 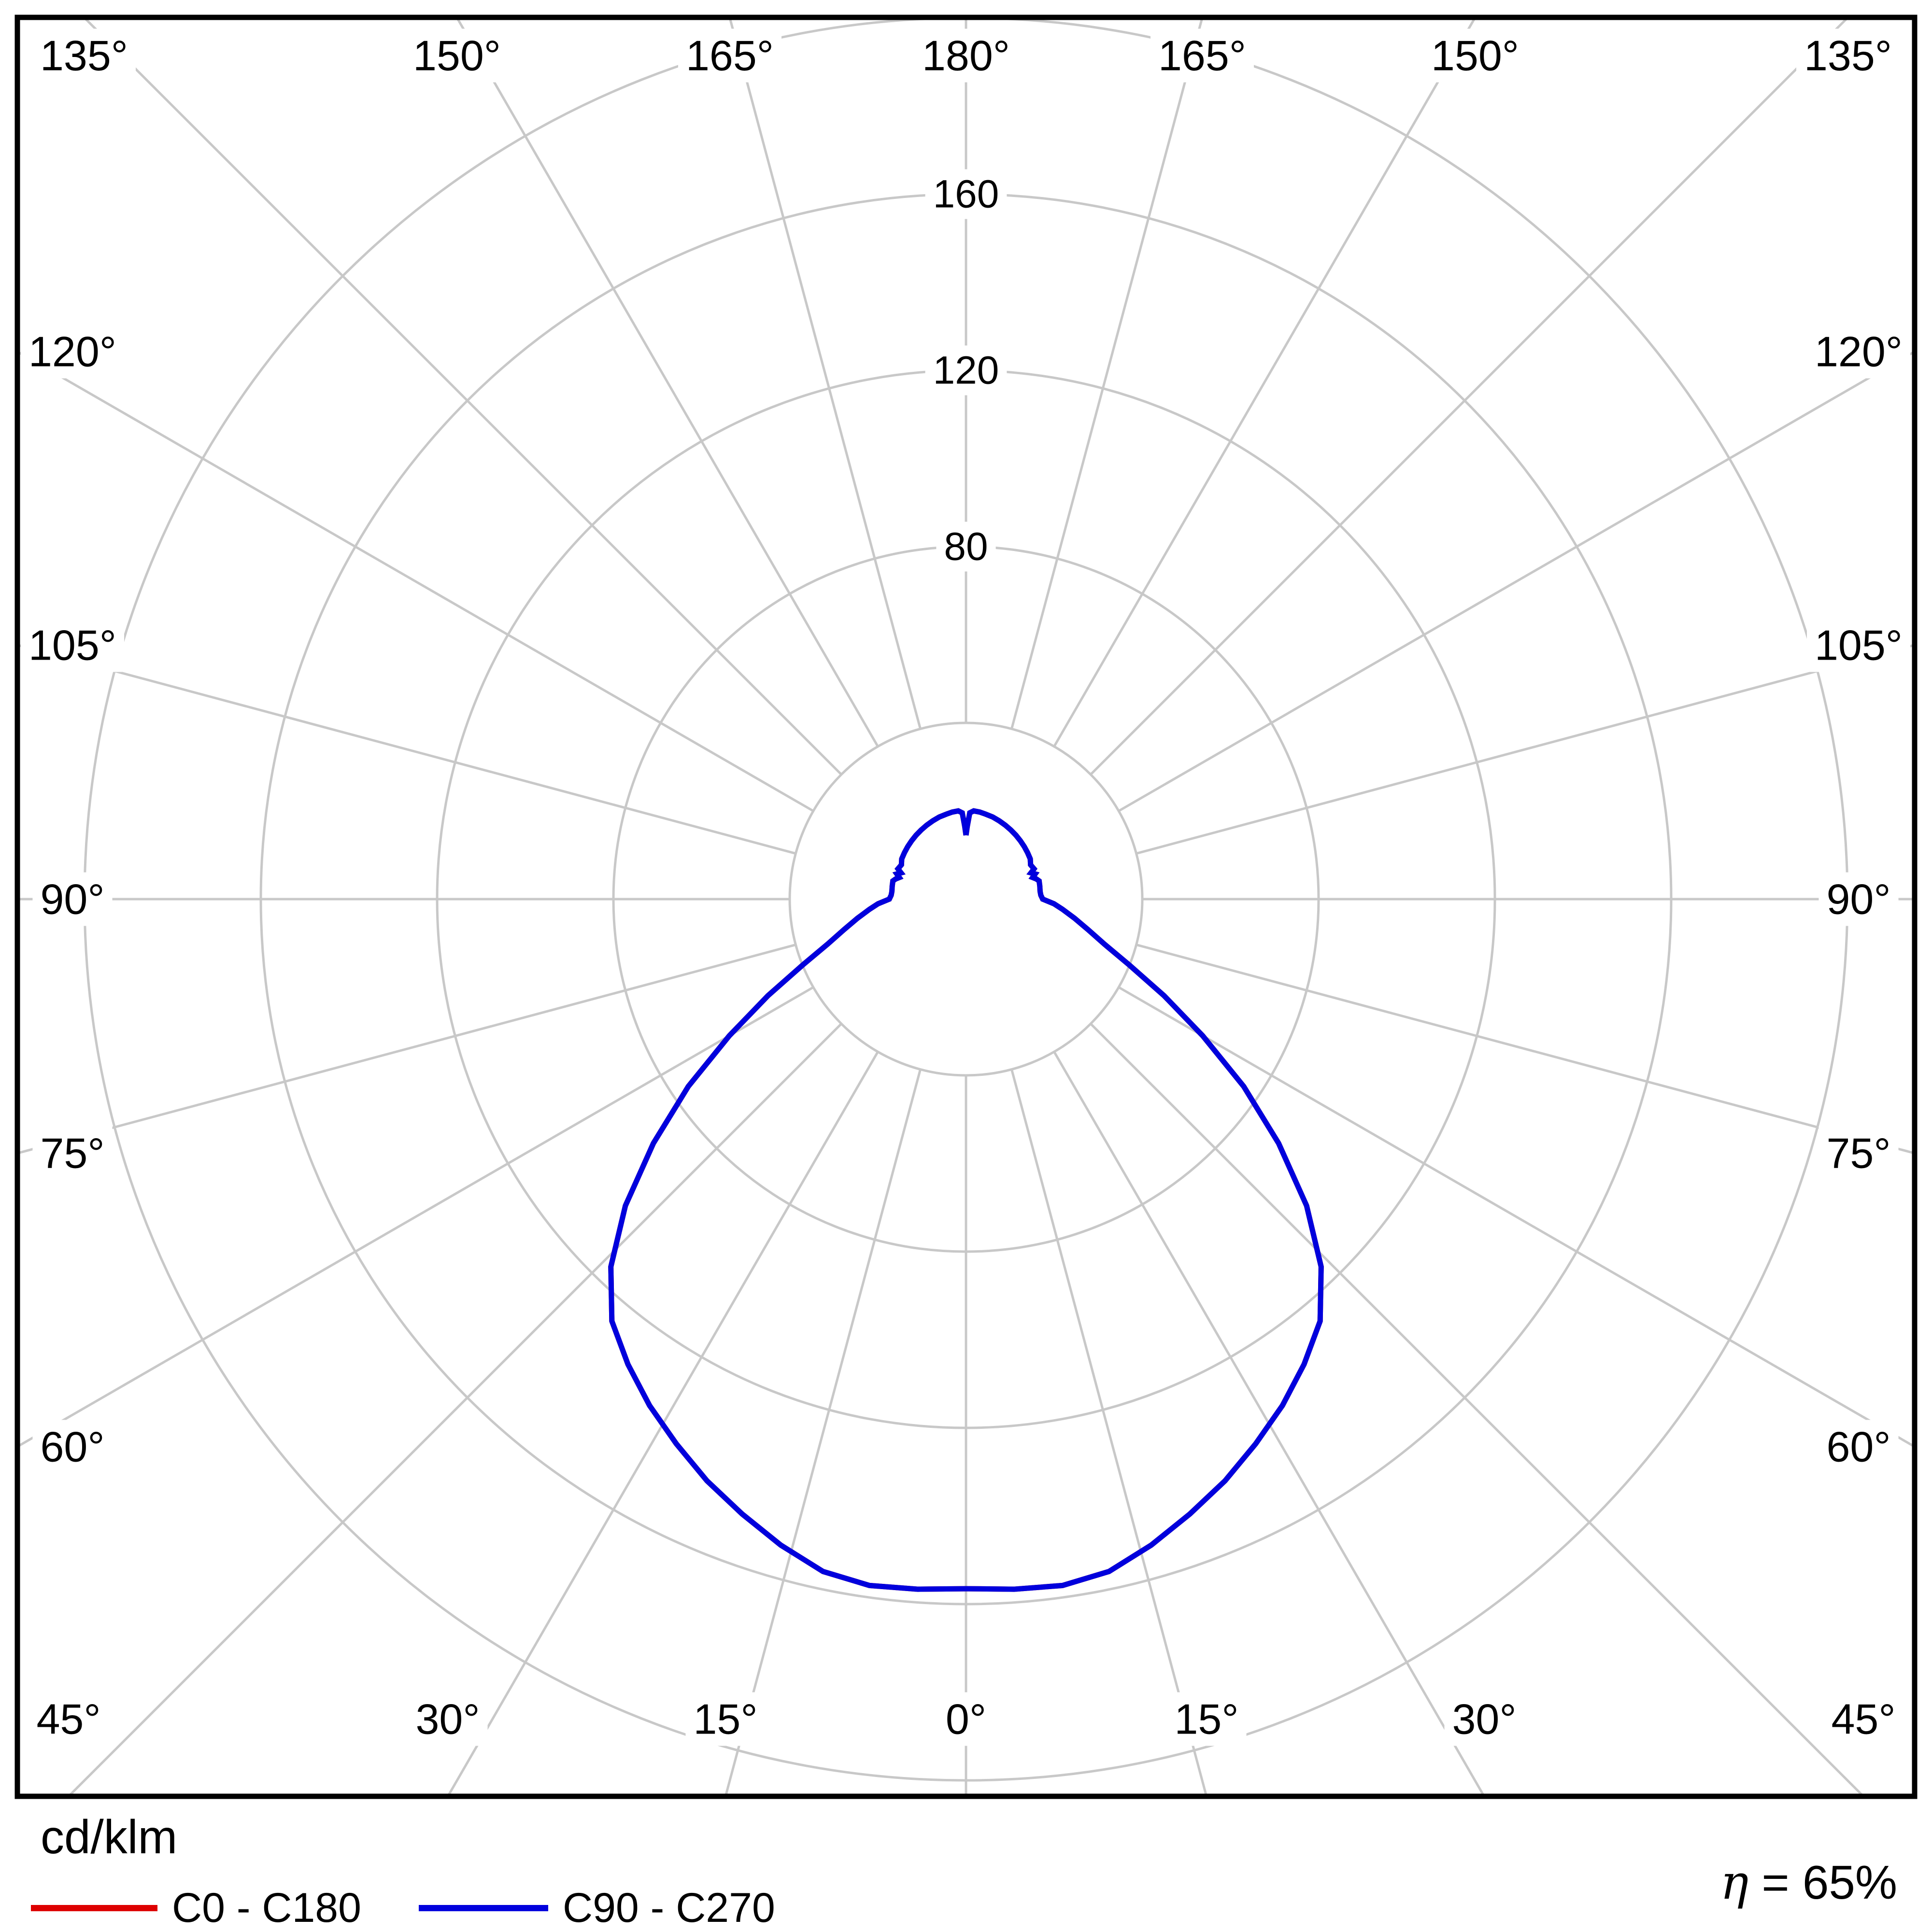 What do you see at coordinates (669, 1908) in the screenshot?
I see `legend-label: C90 - C270` at bounding box center [669, 1908].